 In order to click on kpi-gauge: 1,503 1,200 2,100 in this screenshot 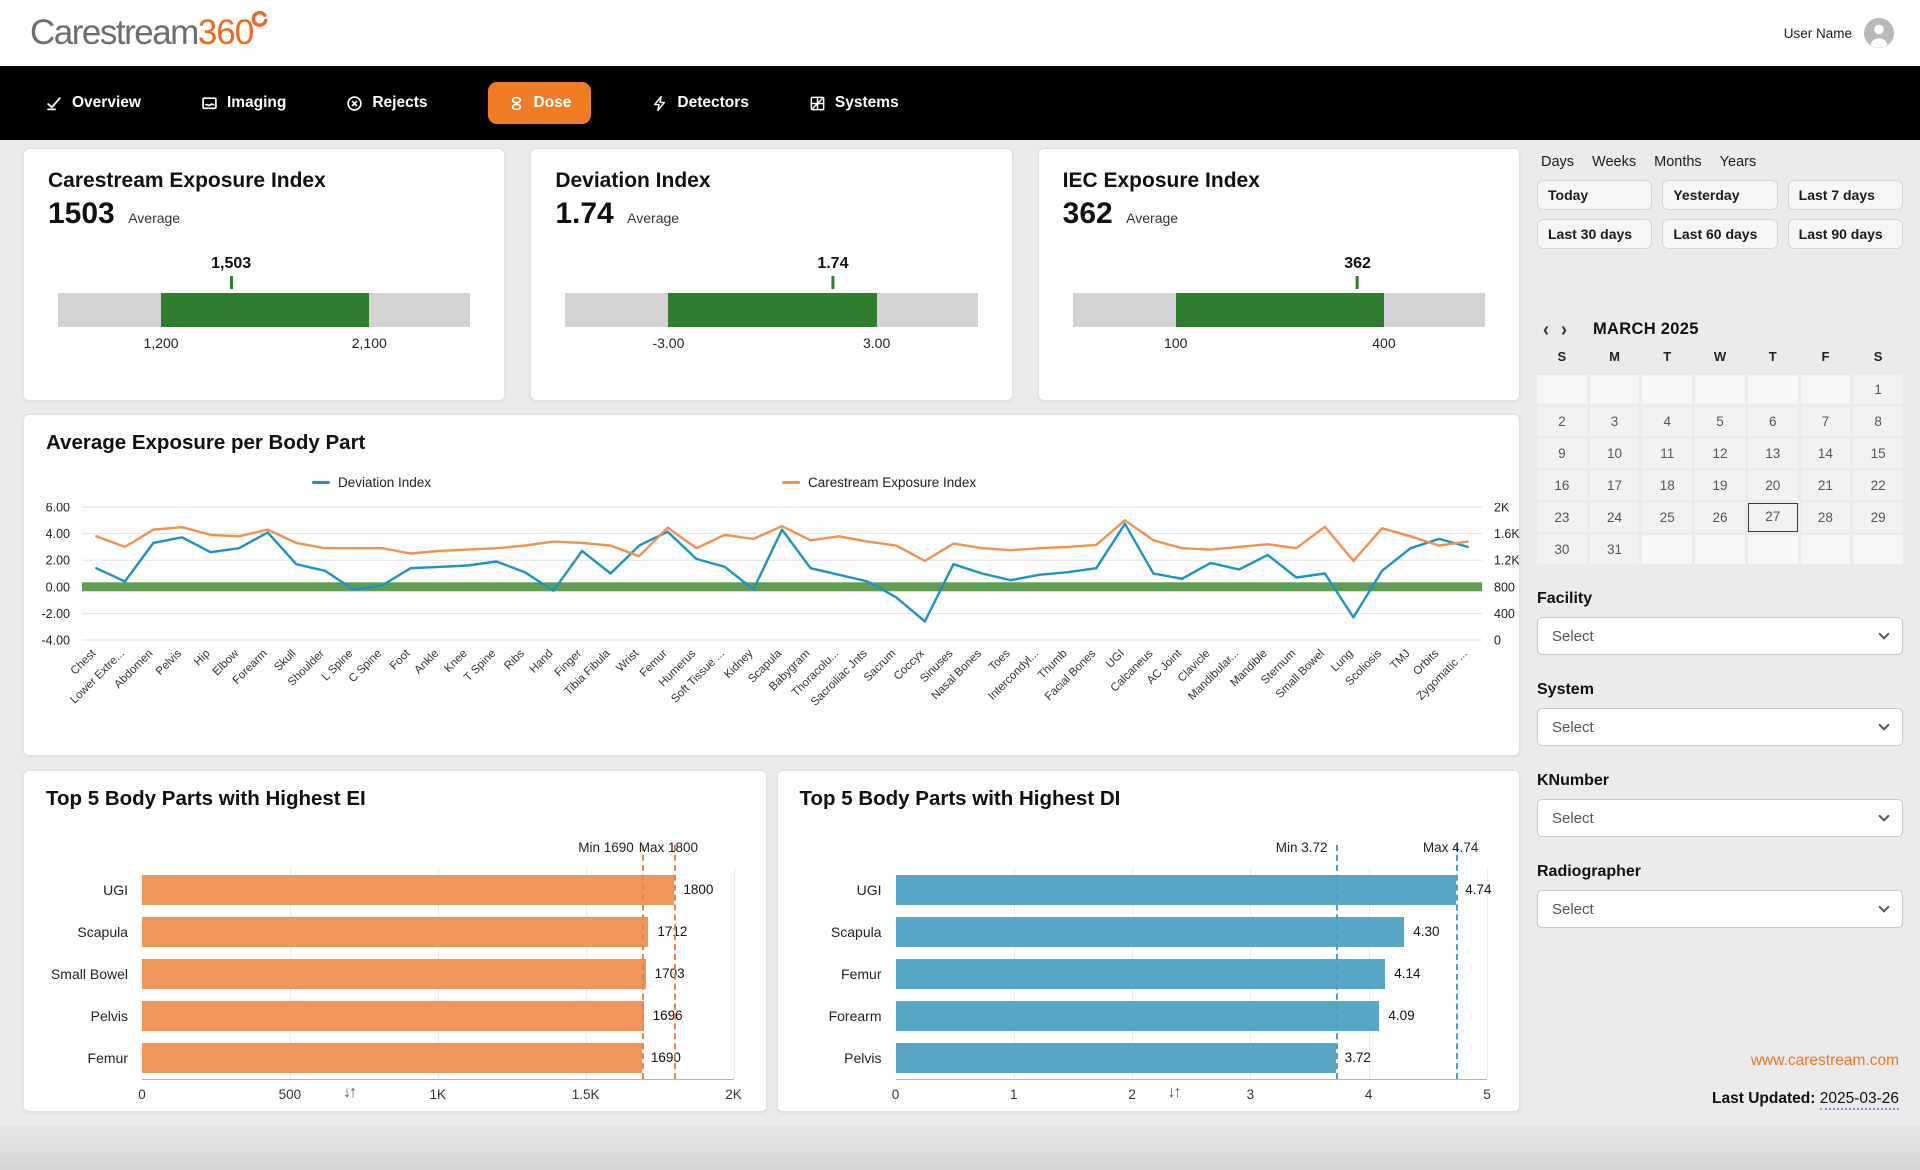, I will do `click(264, 310)`.